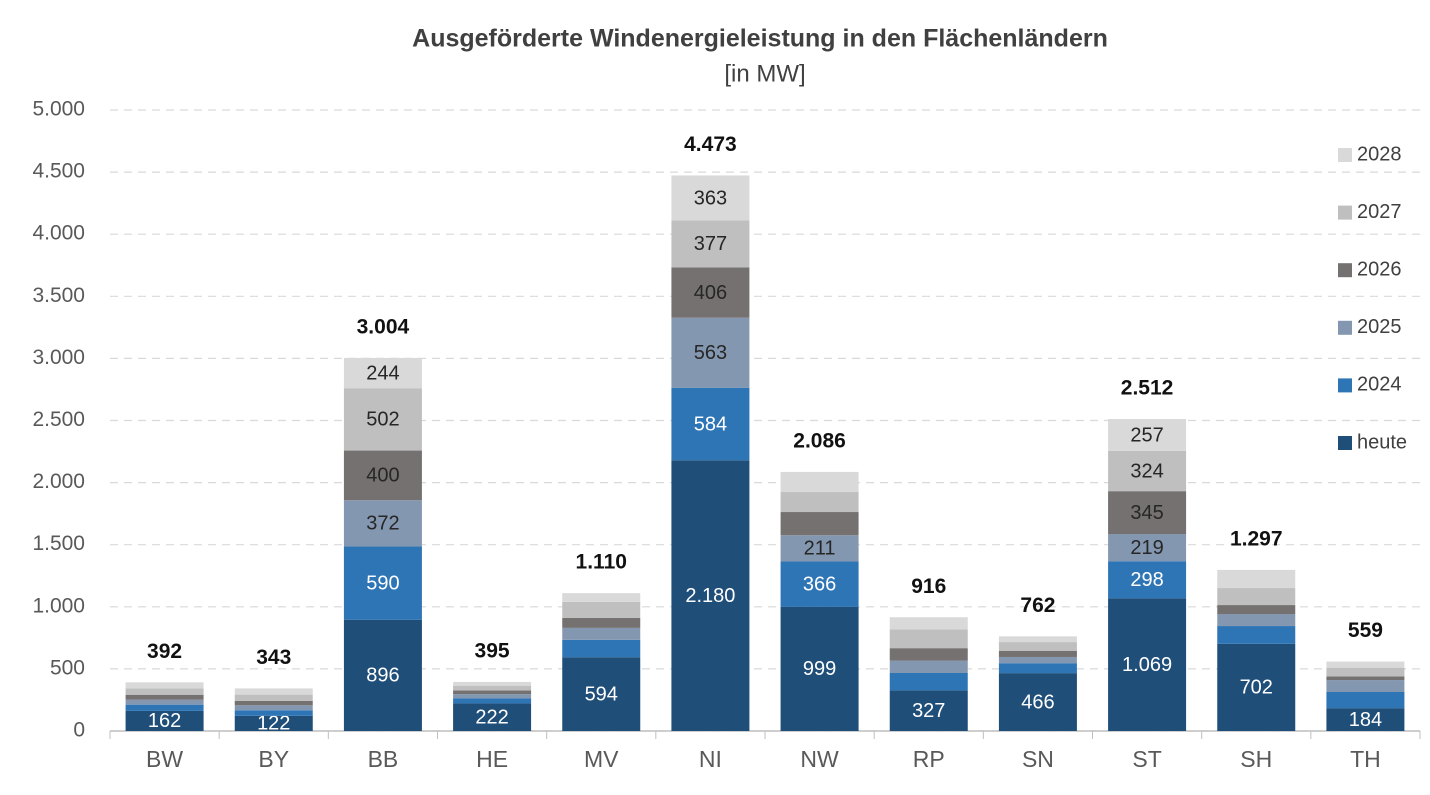  Describe the element at coordinates (819, 669) in the screenshot. I see `data-label: 999` at that location.